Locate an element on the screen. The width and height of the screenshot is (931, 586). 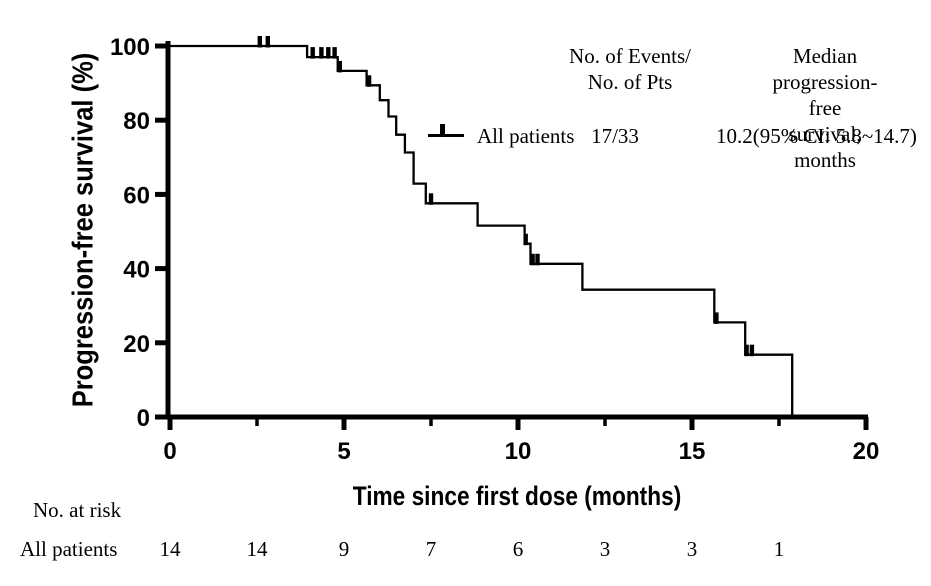
x-tick-label: 20 is located at coordinates (866, 451).